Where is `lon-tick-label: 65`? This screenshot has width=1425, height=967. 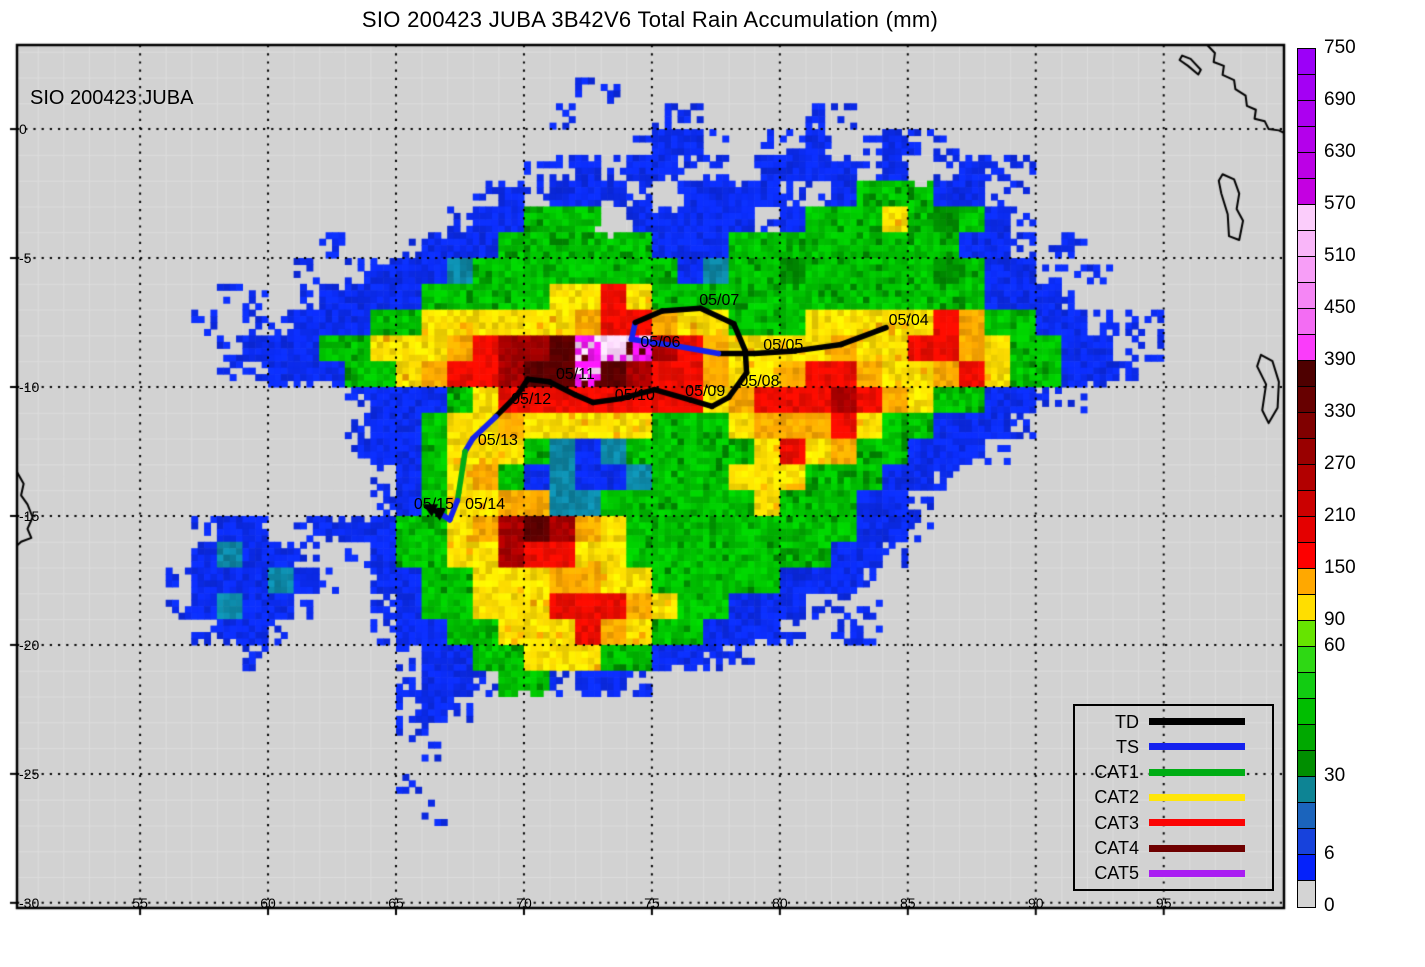 lon-tick-label: 65 is located at coordinates (396, 902).